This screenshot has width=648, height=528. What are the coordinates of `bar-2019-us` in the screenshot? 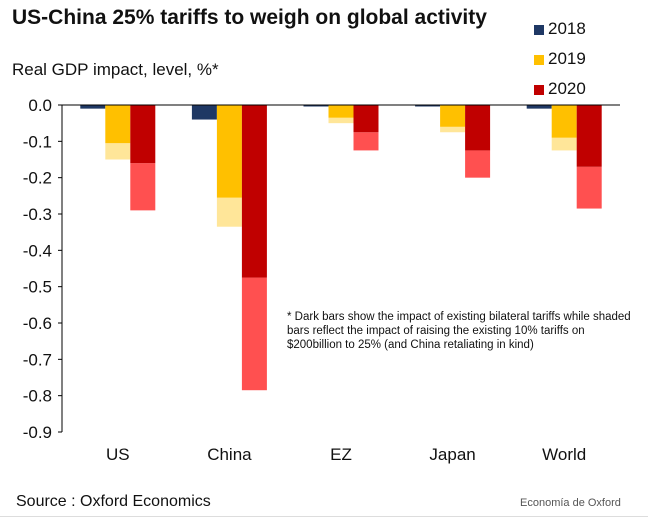 It's located at (118, 124).